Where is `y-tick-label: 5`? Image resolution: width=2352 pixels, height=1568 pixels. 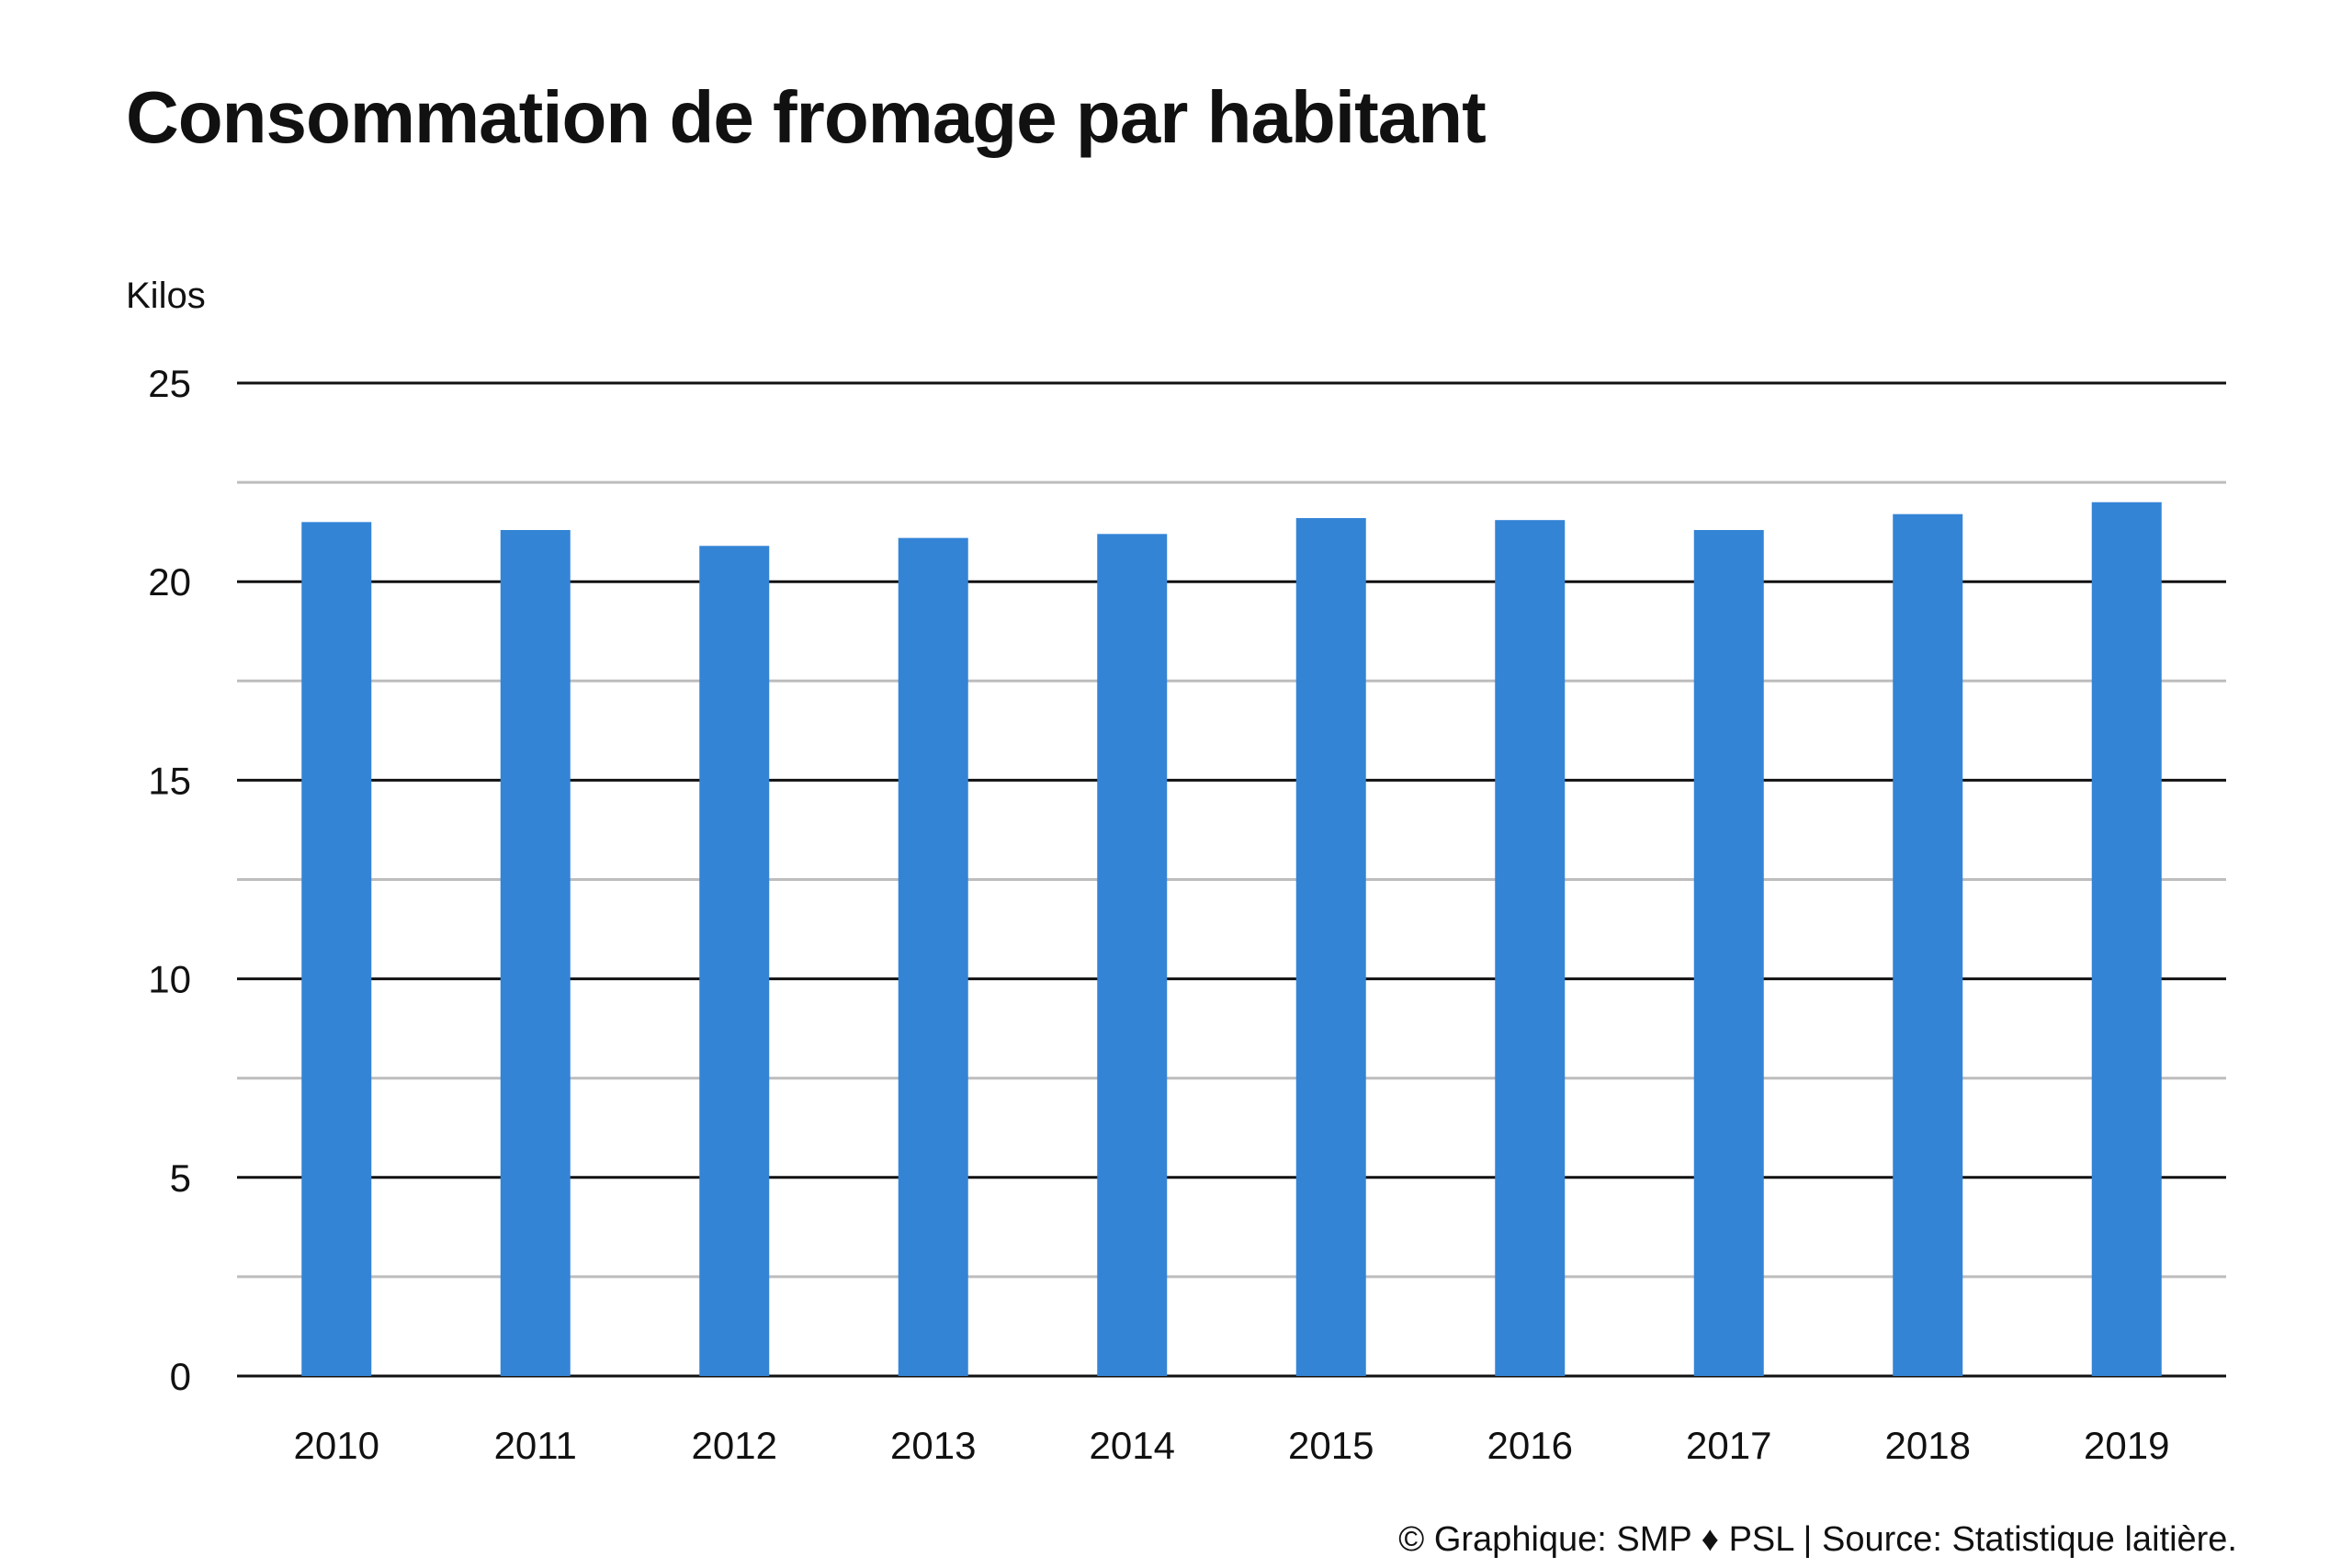 y-tick-label: 5 is located at coordinates (180, 1178).